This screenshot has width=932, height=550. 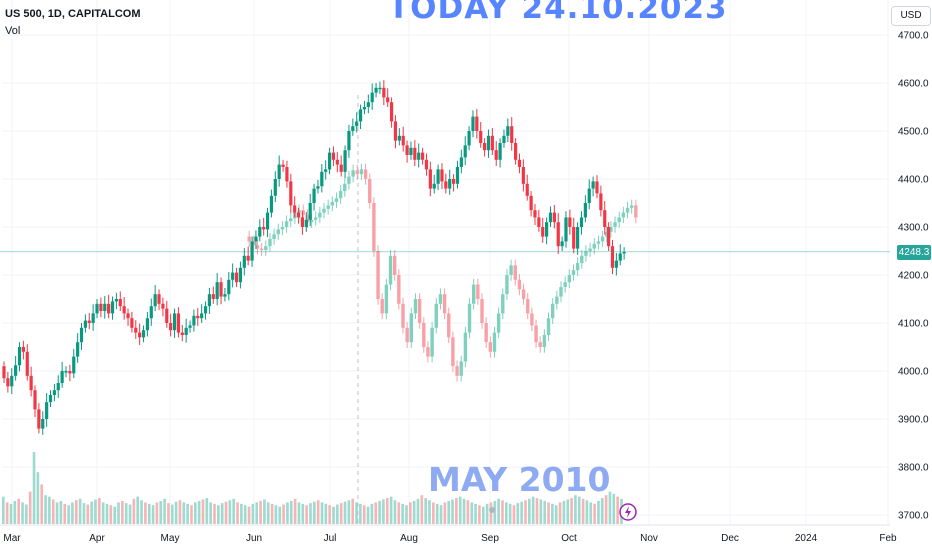 I want to click on price-tick-label: 4100.0, so click(x=913, y=324).